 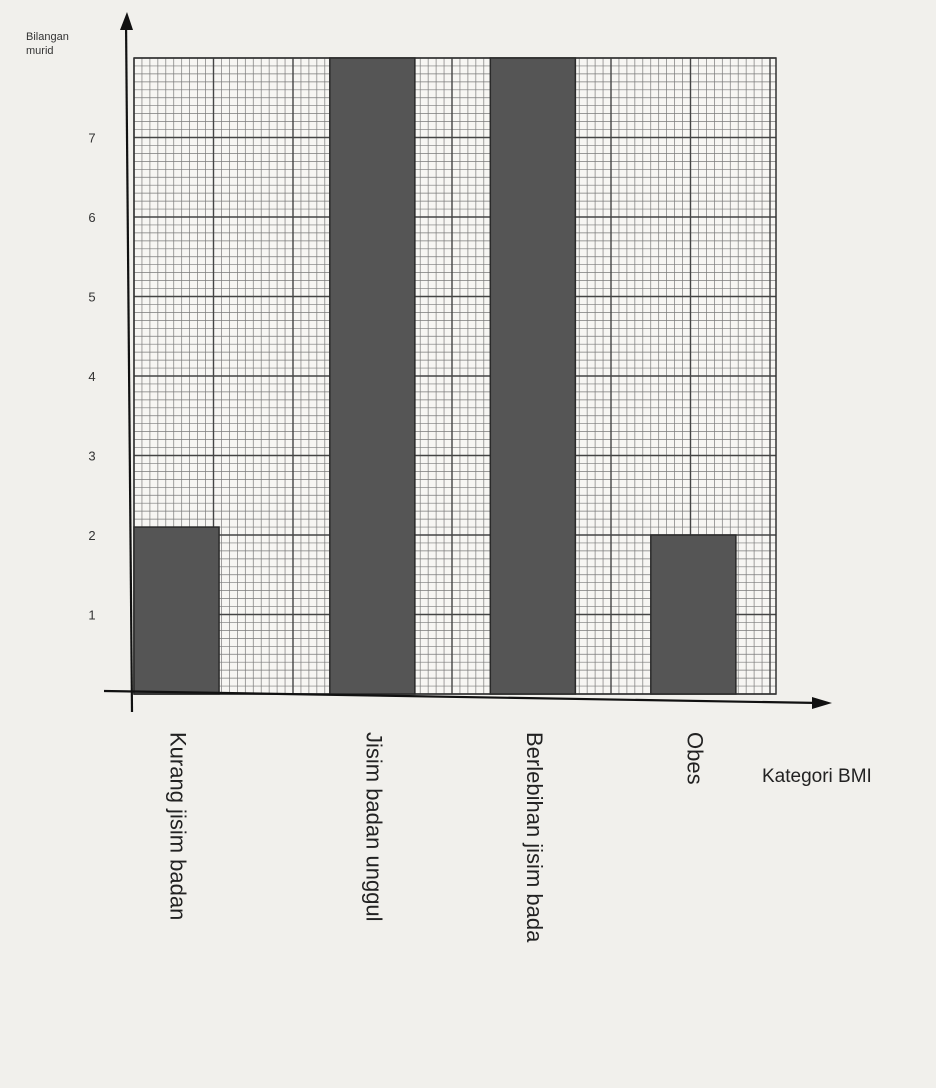 What do you see at coordinates (373, 827) in the screenshot?
I see `category-label: Jisim badan unggul` at bounding box center [373, 827].